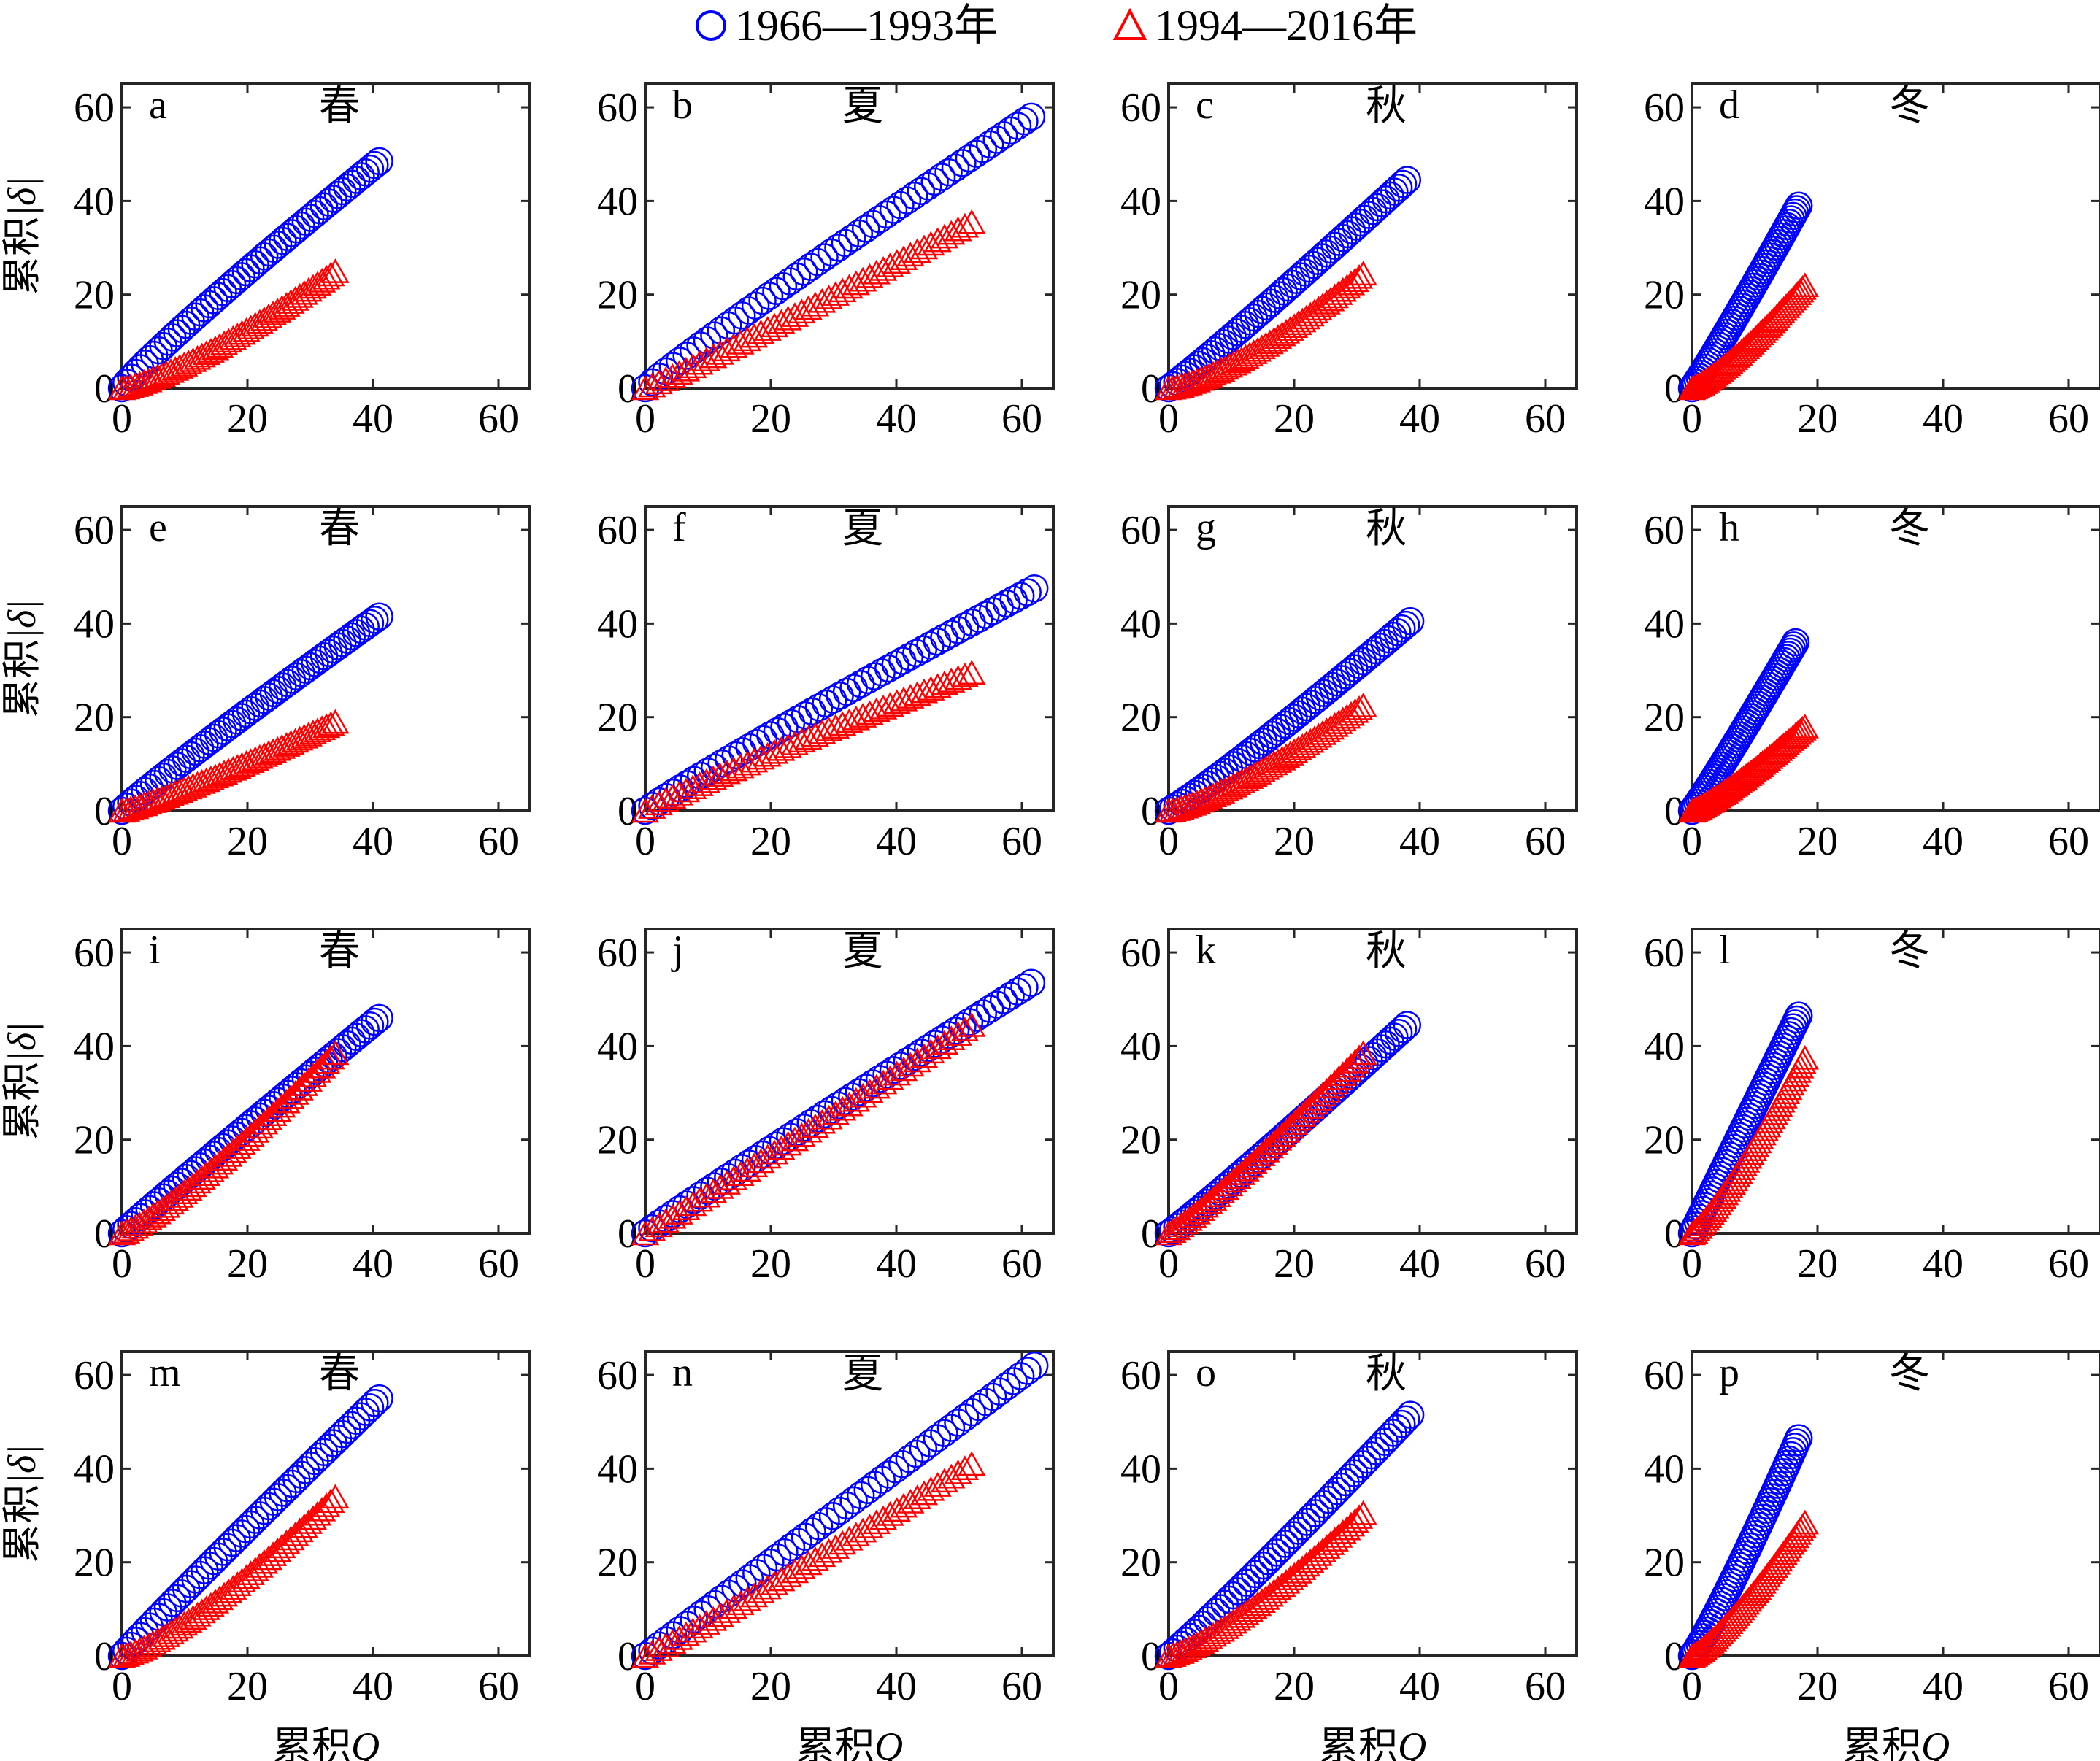 This screenshot has height=1761, width=2100. What do you see at coordinates (23, 1101) in the screenshot?
I see `y-axis-label-prefix: 累积` at bounding box center [23, 1101].